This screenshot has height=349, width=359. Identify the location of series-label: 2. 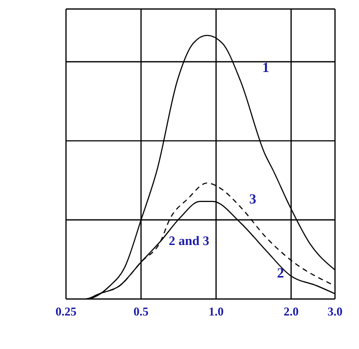
(280, 274).